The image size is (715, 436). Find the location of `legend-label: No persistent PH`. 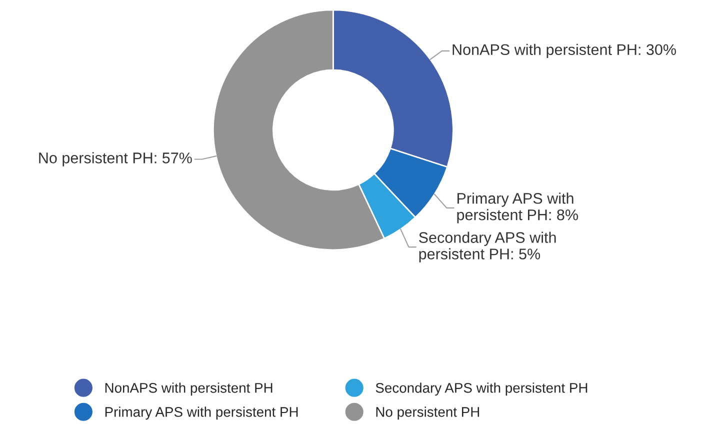

legend-label: No persistent PH is located at coordinates (428, 413).